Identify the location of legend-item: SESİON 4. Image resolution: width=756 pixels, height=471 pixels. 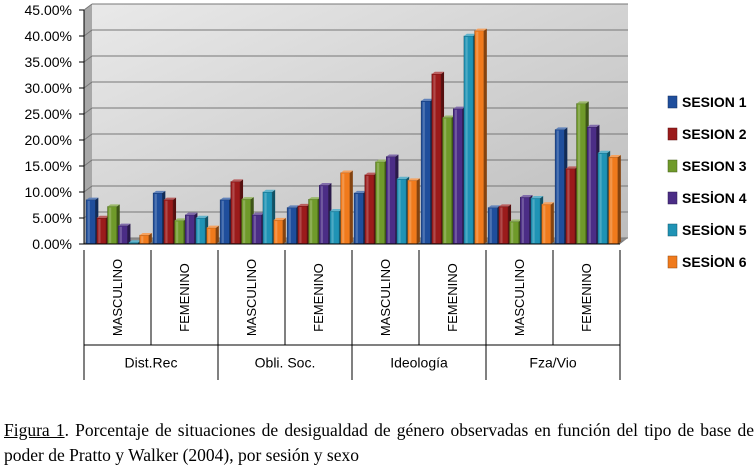
(707, 198).